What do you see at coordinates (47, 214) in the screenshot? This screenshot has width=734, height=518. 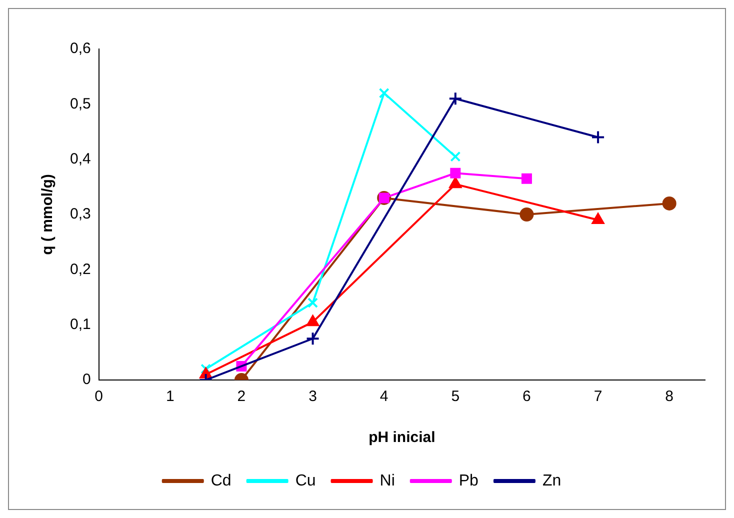 I see `y-axis-title: q ( mmol/g)` at bounding box center [47, 214].